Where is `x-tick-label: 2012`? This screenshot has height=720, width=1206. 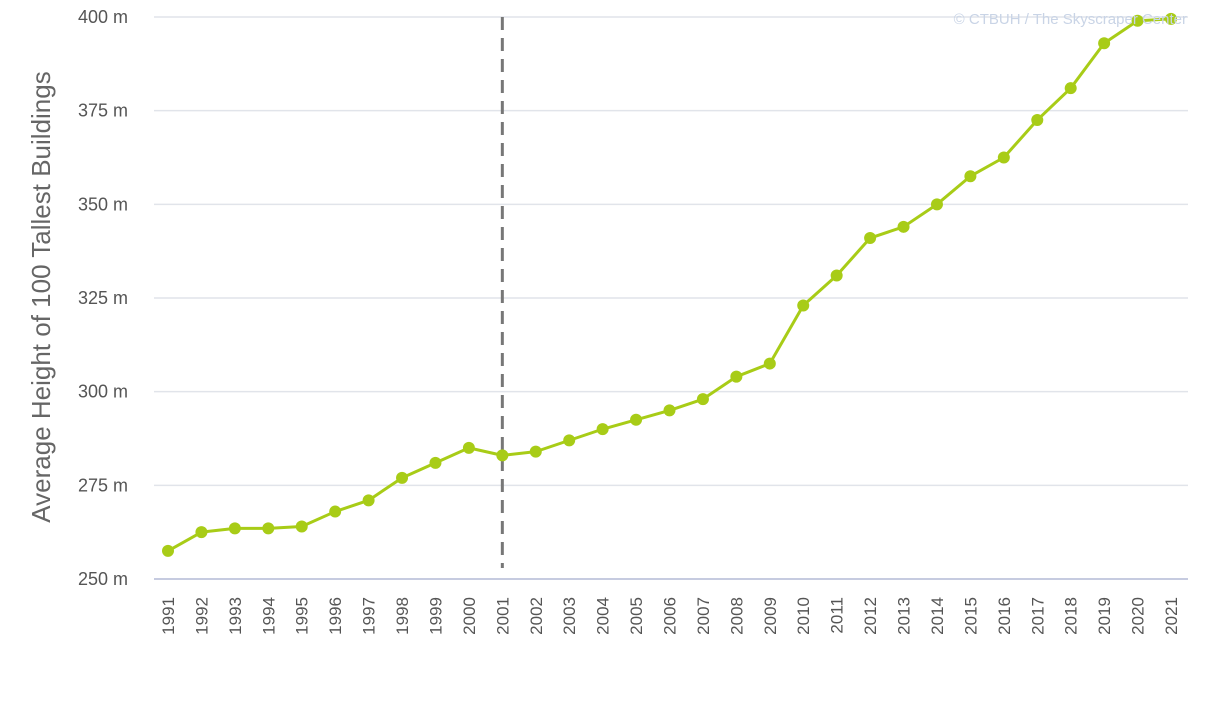
x-tick-label: 2012 is located at coordinates (870, 616).